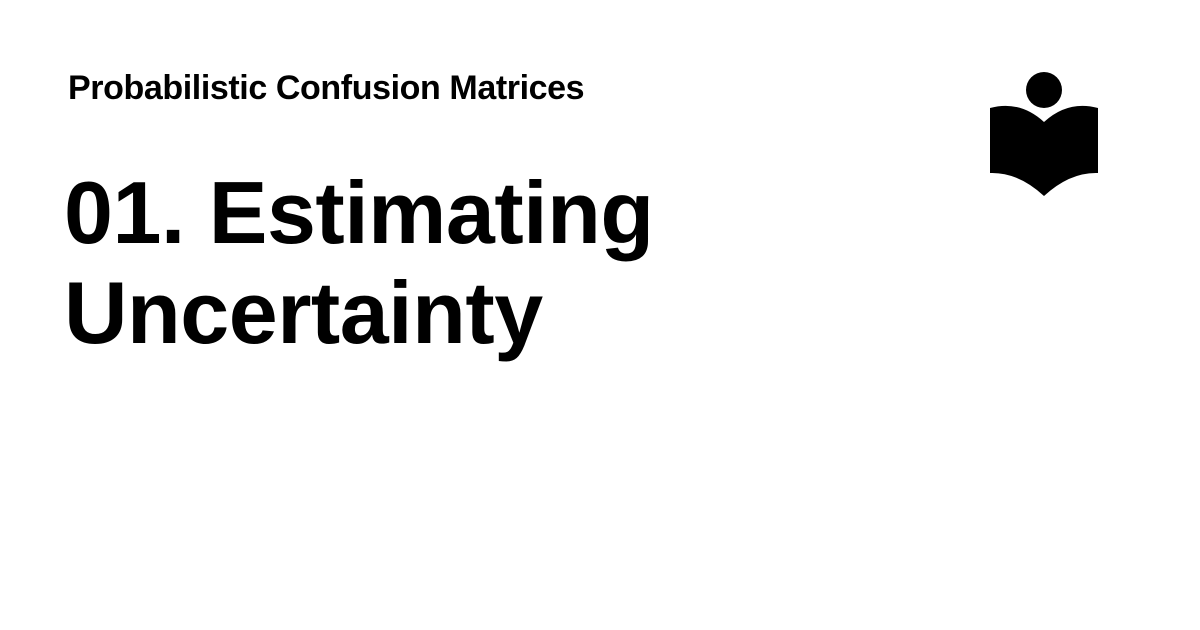 This screenshot has width=1200, height=630. I want to click on reader-book-icon, so click(1044, 134).